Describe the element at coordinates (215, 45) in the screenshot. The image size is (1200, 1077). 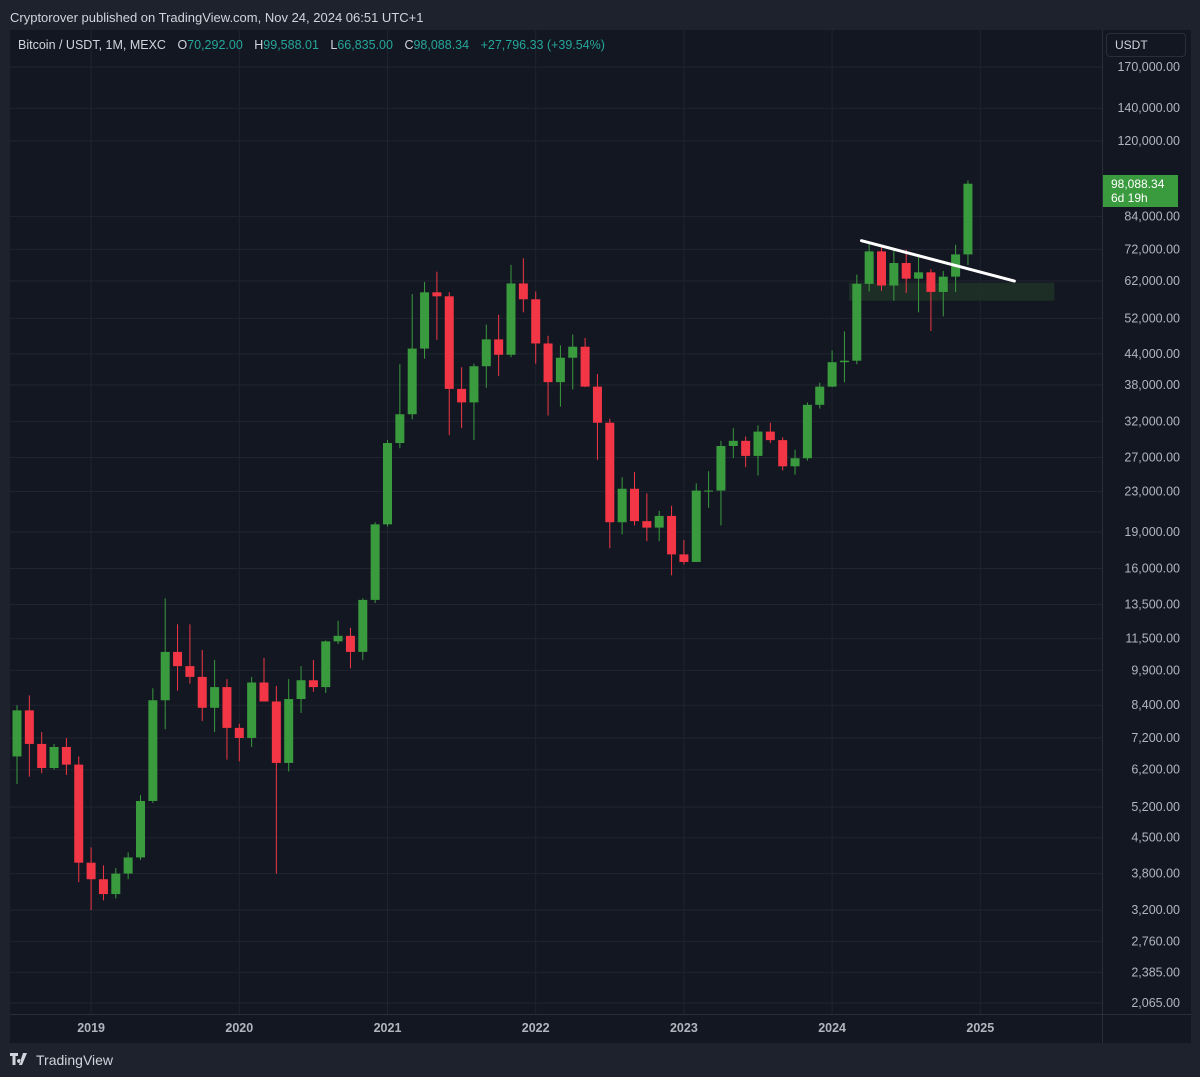
I see `open-value: 70,292.00` at that location.